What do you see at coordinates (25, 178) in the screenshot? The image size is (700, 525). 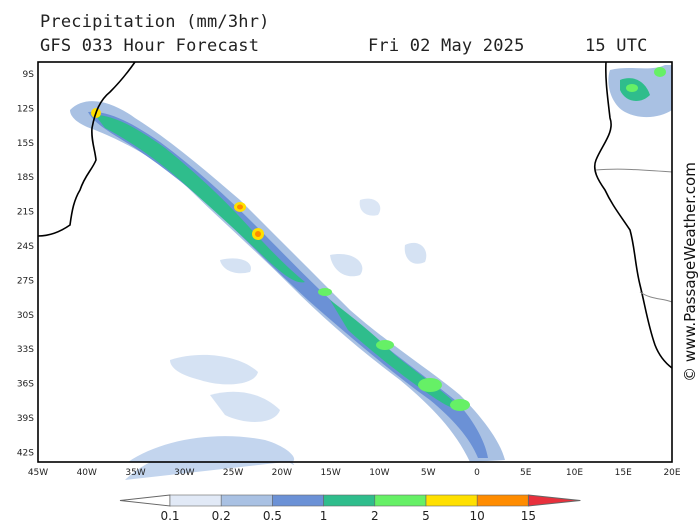 I see `lat-tick-label: 18S` at bounding box center [25, 178].